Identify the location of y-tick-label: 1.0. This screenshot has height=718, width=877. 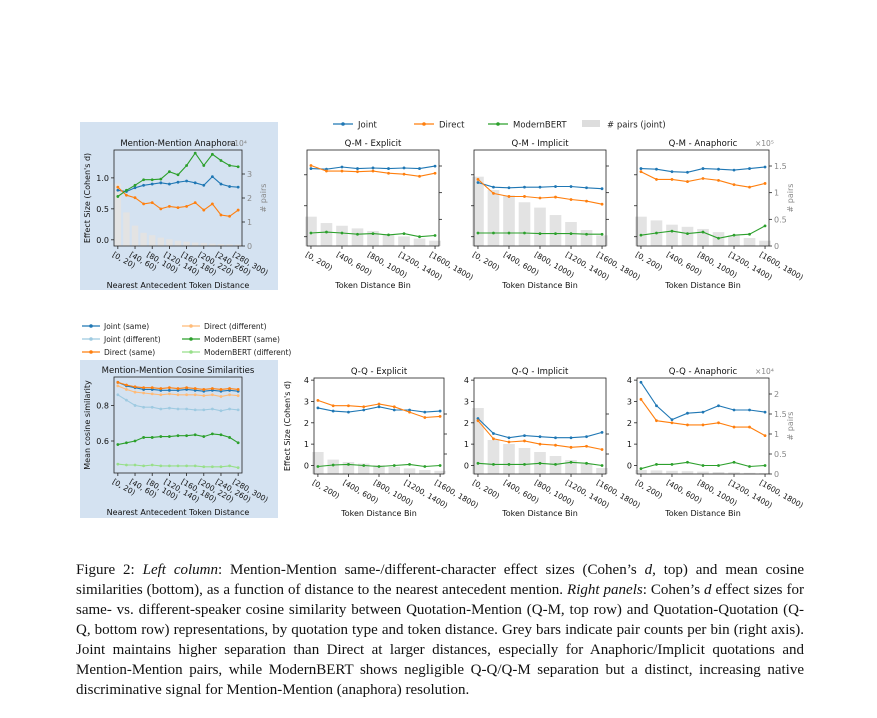
(102, 178).